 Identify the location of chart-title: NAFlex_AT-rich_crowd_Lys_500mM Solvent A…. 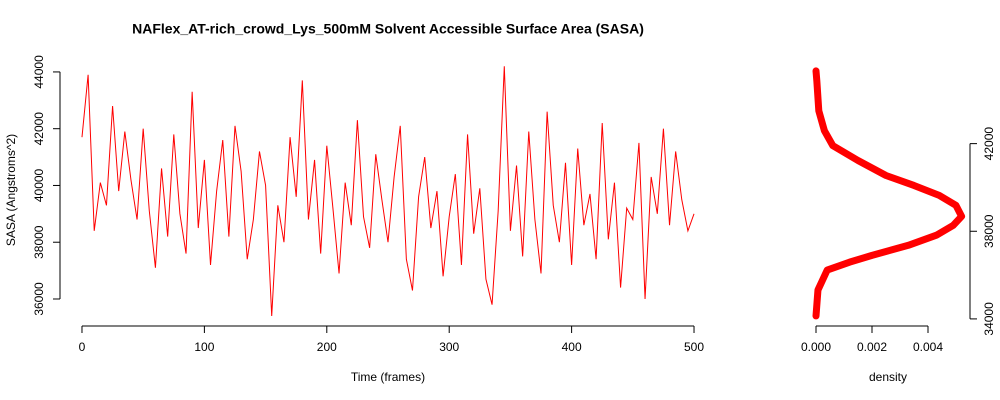
(388, 29).